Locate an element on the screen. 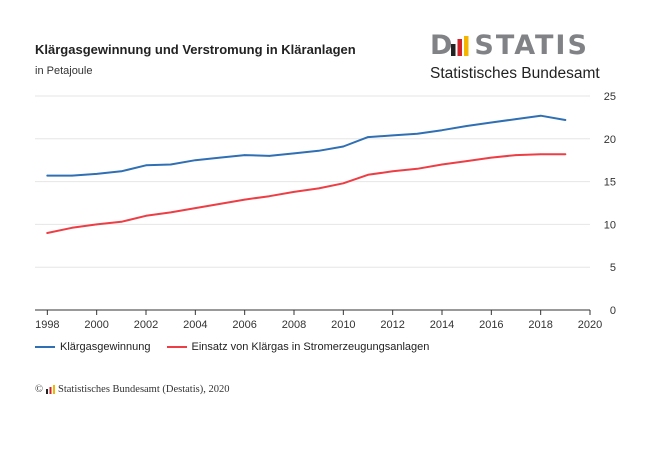  series-2-point-2015 is located at coordinates (466, 161).